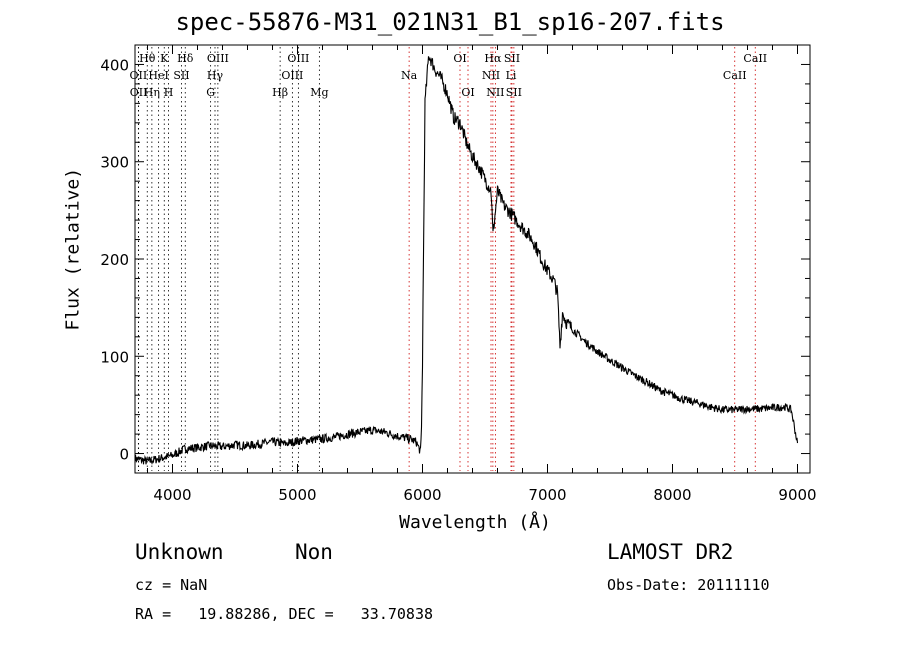  I want to click on x-tick-label: 8000, so click(672, 495).